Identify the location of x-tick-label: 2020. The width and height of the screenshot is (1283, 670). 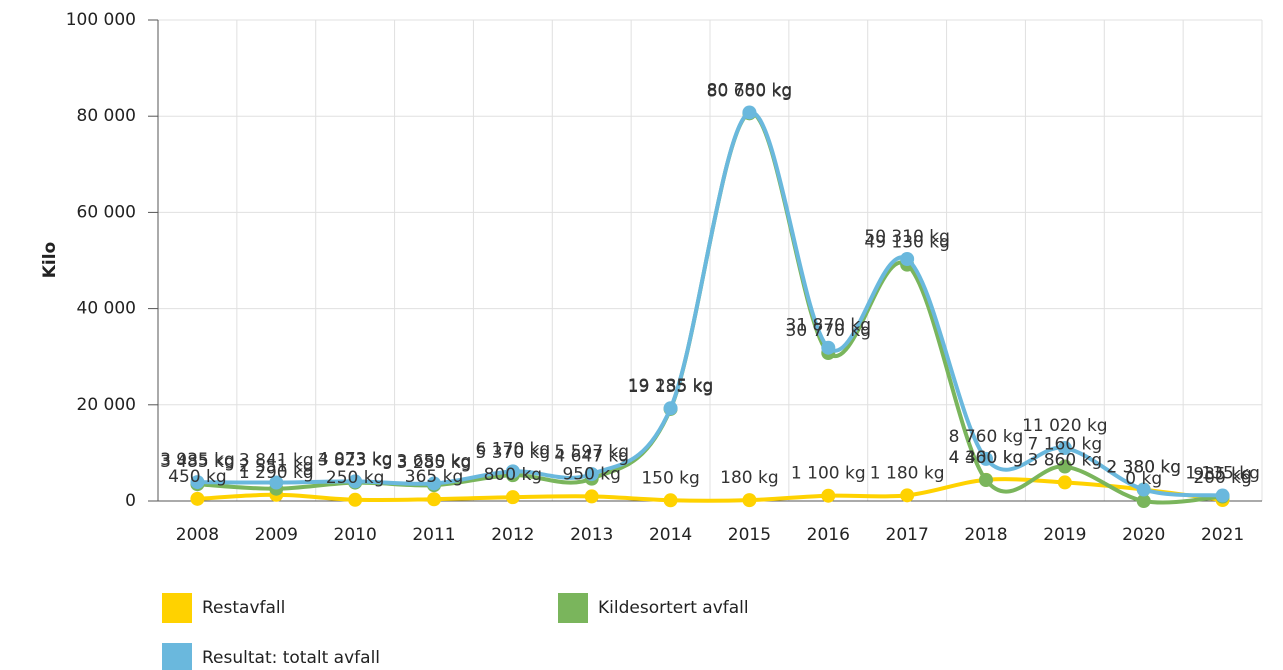
(1143, 535).